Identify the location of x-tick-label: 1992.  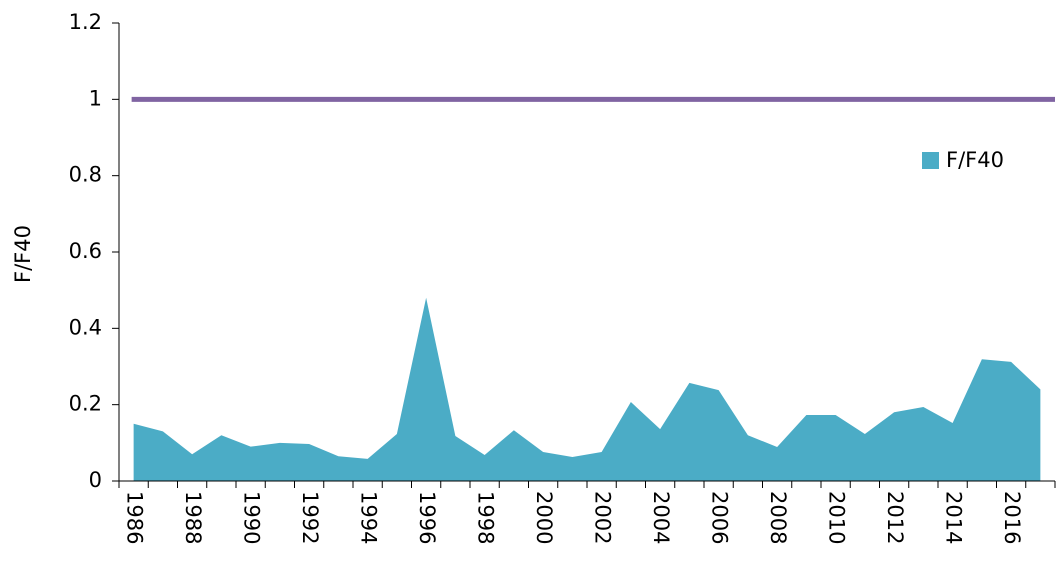
(310, 517).